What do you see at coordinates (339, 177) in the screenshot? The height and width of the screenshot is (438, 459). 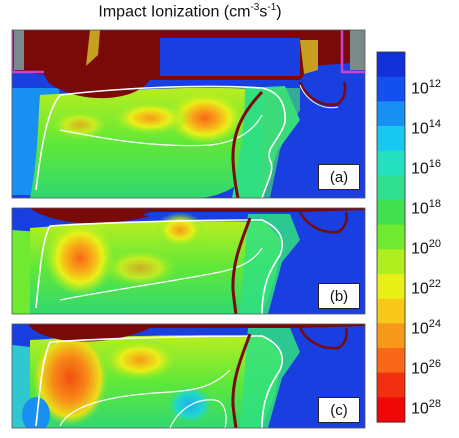 I see `panel-a-label: (a)` at bounding box center [339, 177].